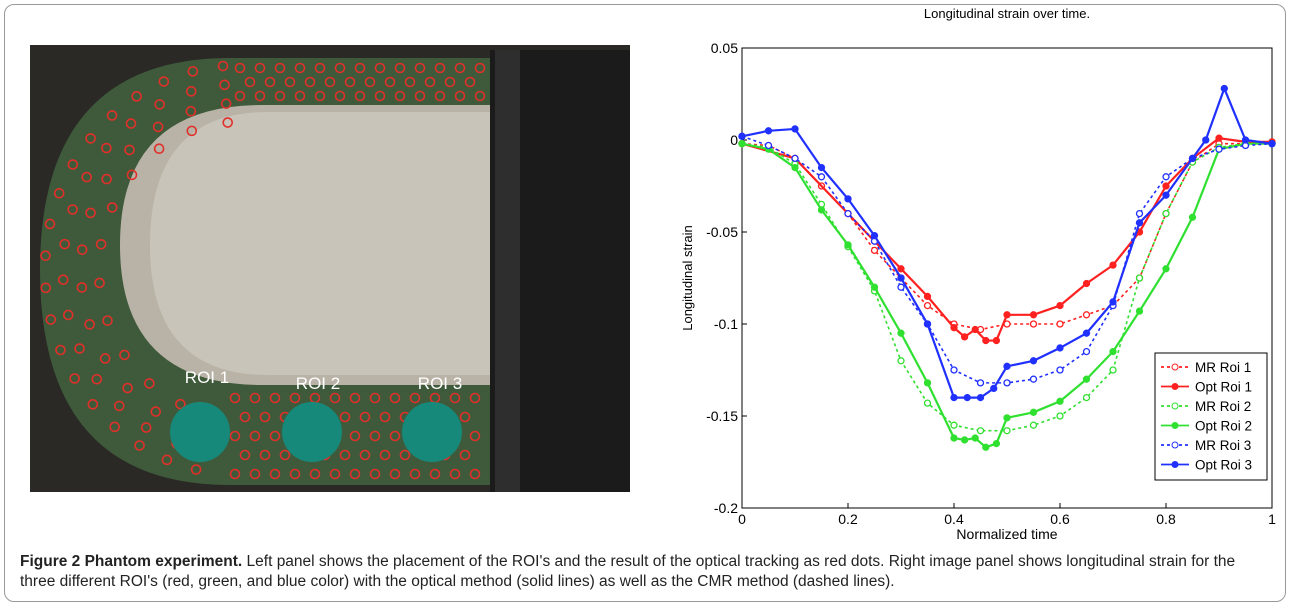  I want to click on x-axis-label: Normalized time, so click(1006, 534).